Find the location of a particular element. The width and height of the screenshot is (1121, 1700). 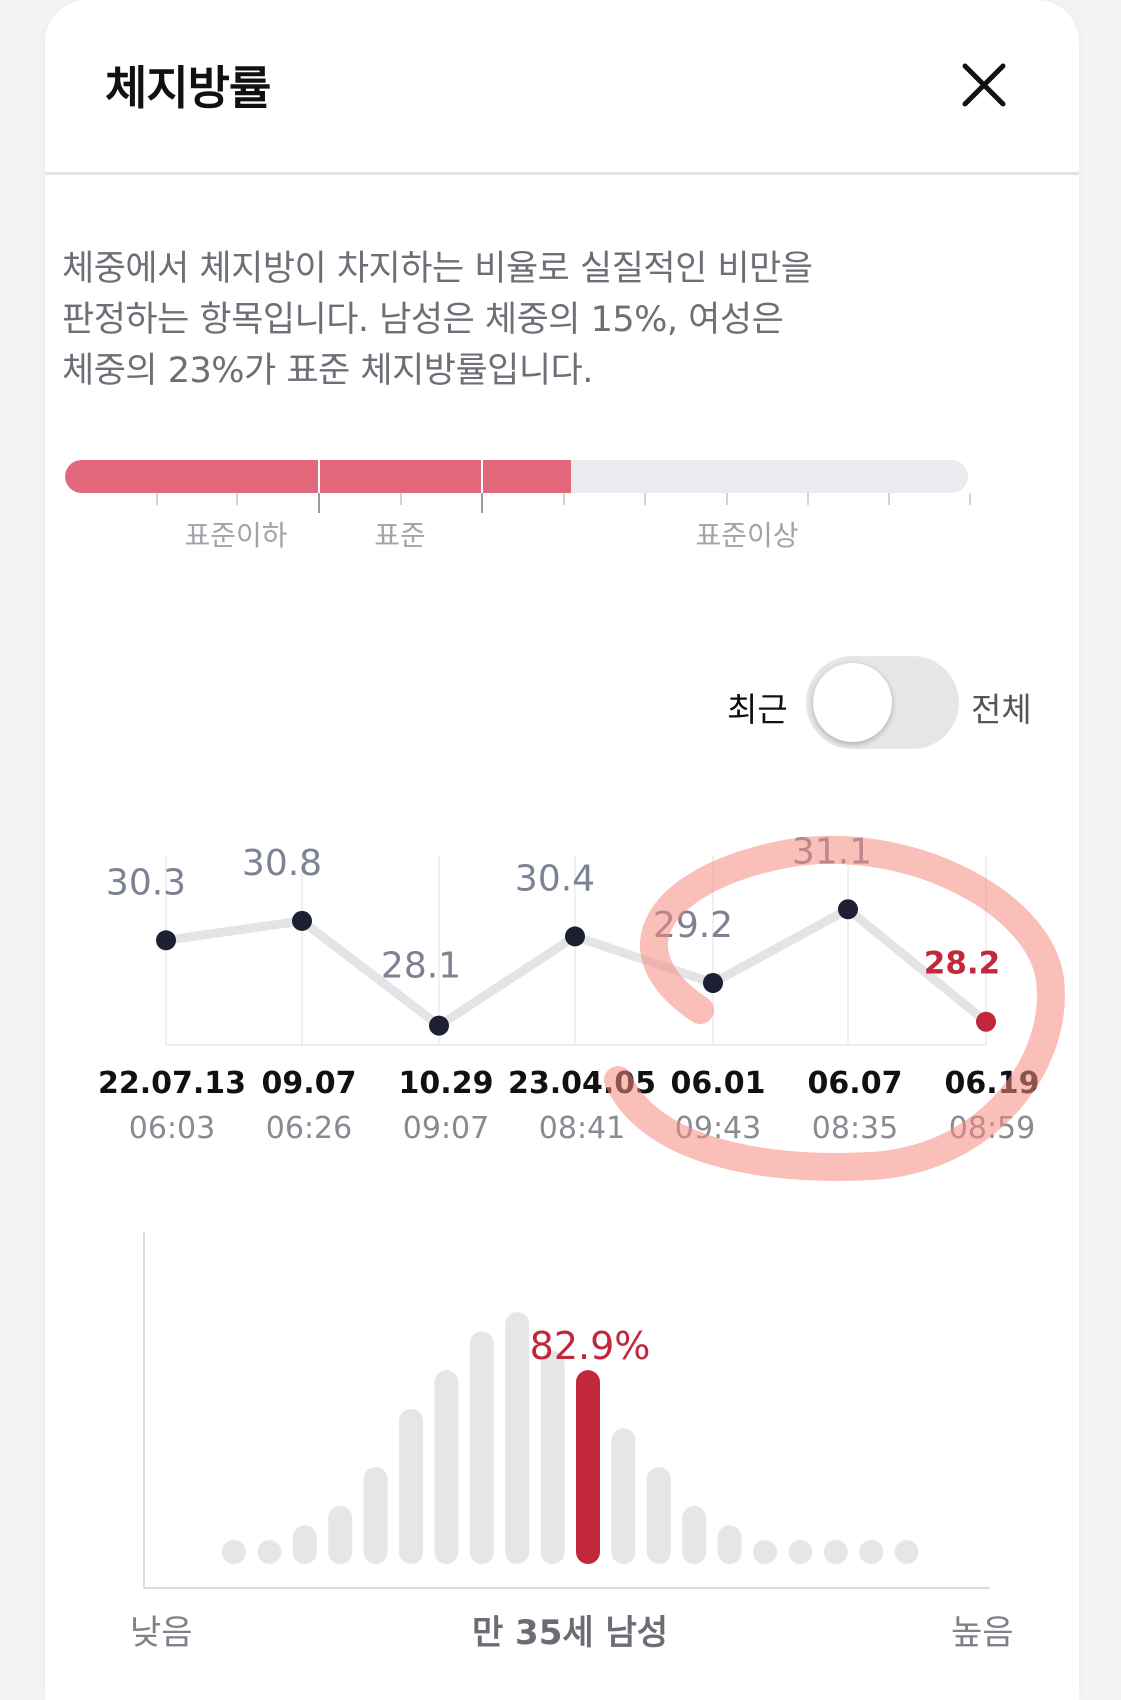

percentile-label: 82.9% is located at coordinates (590, 1346).